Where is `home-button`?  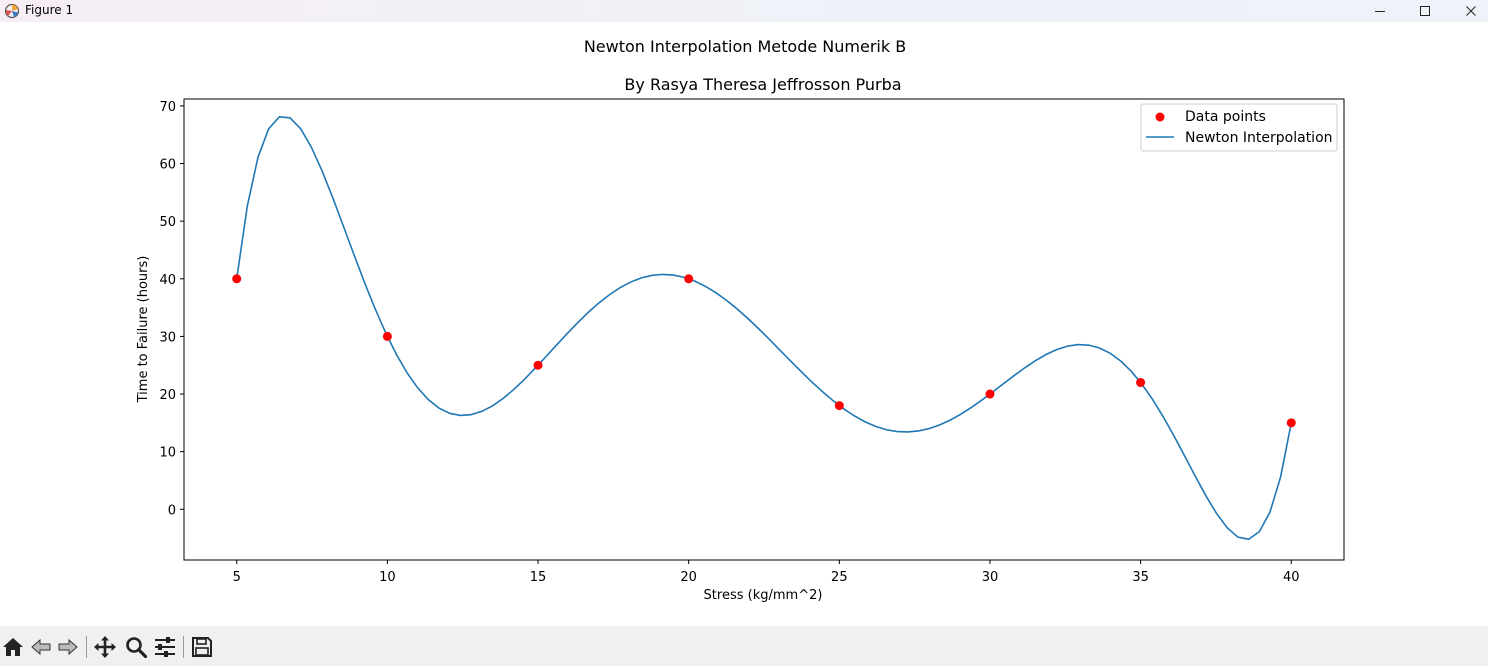 home-button is located at coordinates (13, 647).